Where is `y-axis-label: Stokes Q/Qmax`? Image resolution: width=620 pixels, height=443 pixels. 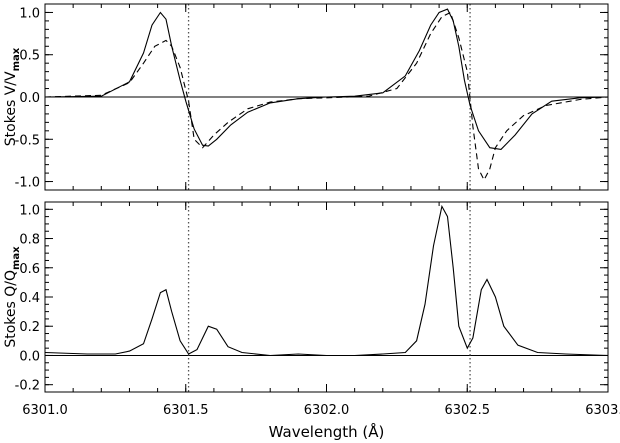 y-axis-label: Stokes Q/Qmax is located at coordinates (12, 297).